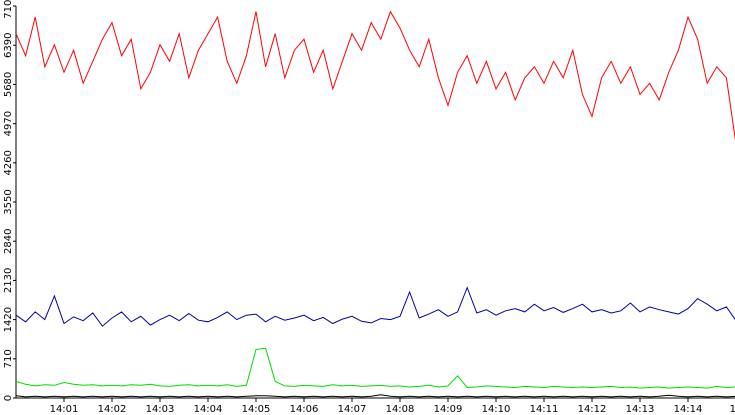  Describe the element at coordinates (592, 409) in the screenshot. I see `x-tick-label: 14:12` at that location.